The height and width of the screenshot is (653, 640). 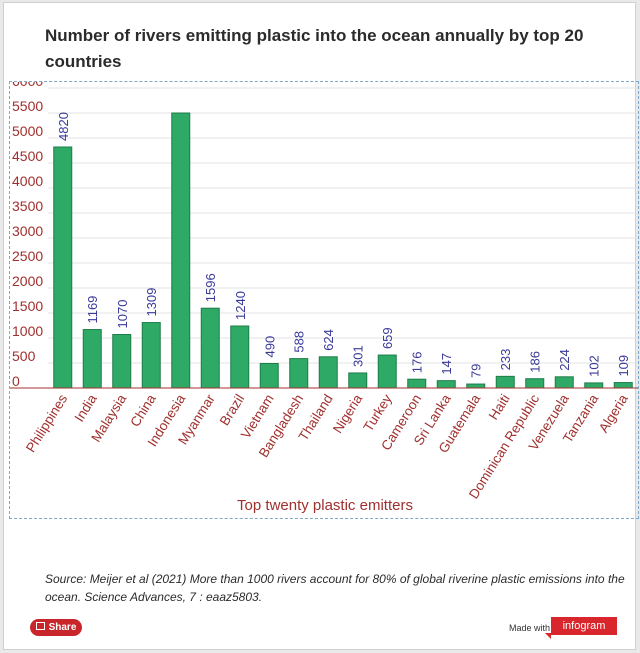 I want to click on category-label: Nigeria, so click(x=348, y=413).